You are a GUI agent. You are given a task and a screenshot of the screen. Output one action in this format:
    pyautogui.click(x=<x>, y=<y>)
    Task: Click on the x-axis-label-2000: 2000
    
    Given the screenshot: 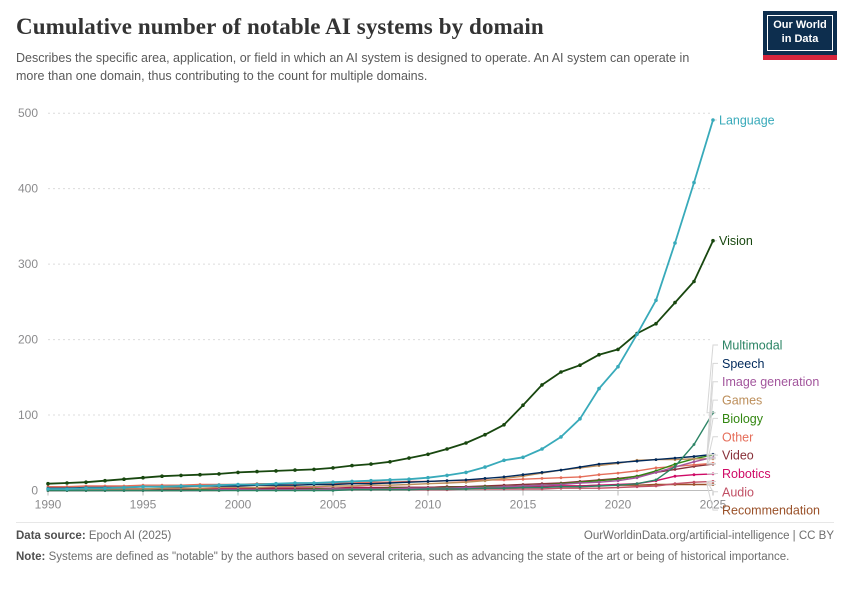 What is the action you would take?
    pyautogui.click(x=238, y=505)
    